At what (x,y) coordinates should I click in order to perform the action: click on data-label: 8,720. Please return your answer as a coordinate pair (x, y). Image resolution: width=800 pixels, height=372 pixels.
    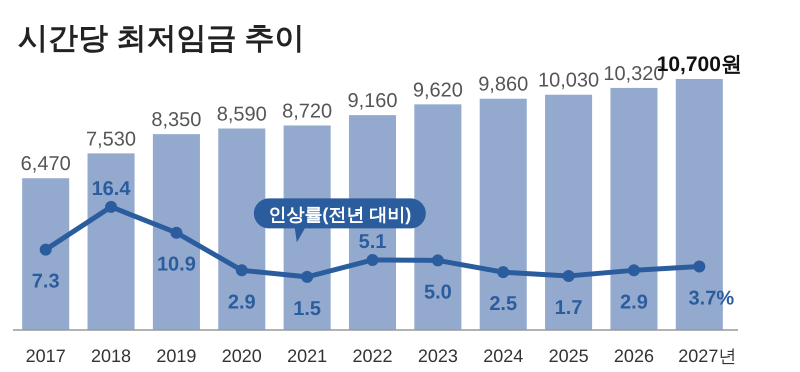
    Looking at the image, I should click on (307, 111).